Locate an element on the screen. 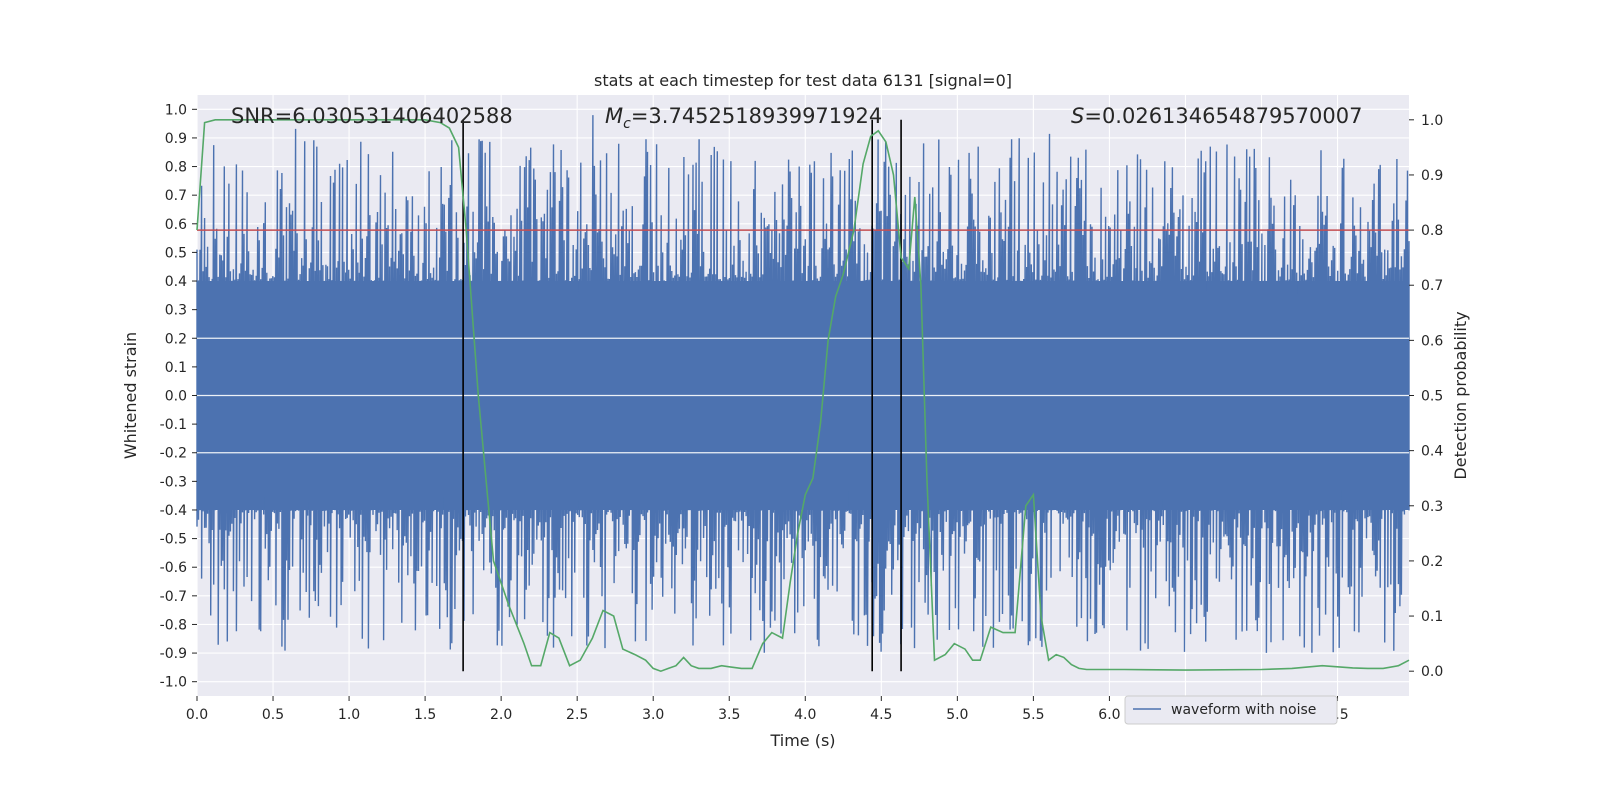 The width and height of the screenshot is (1600, 800). x-tick-label: 4.5 is located at coordinates (881, 715).